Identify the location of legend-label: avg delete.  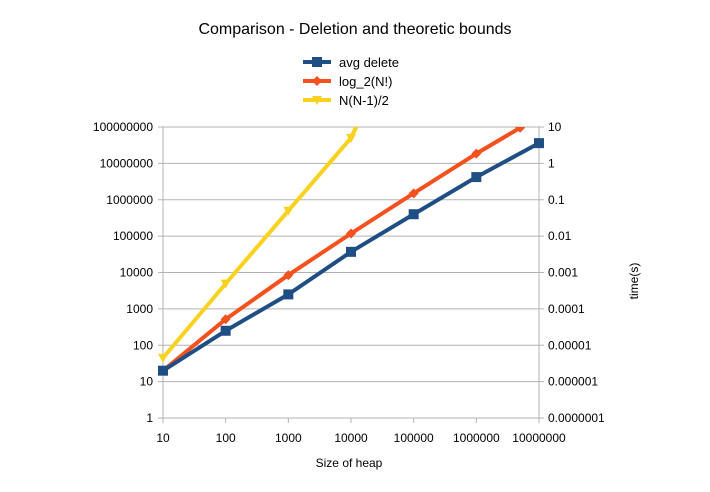
(369, 62).